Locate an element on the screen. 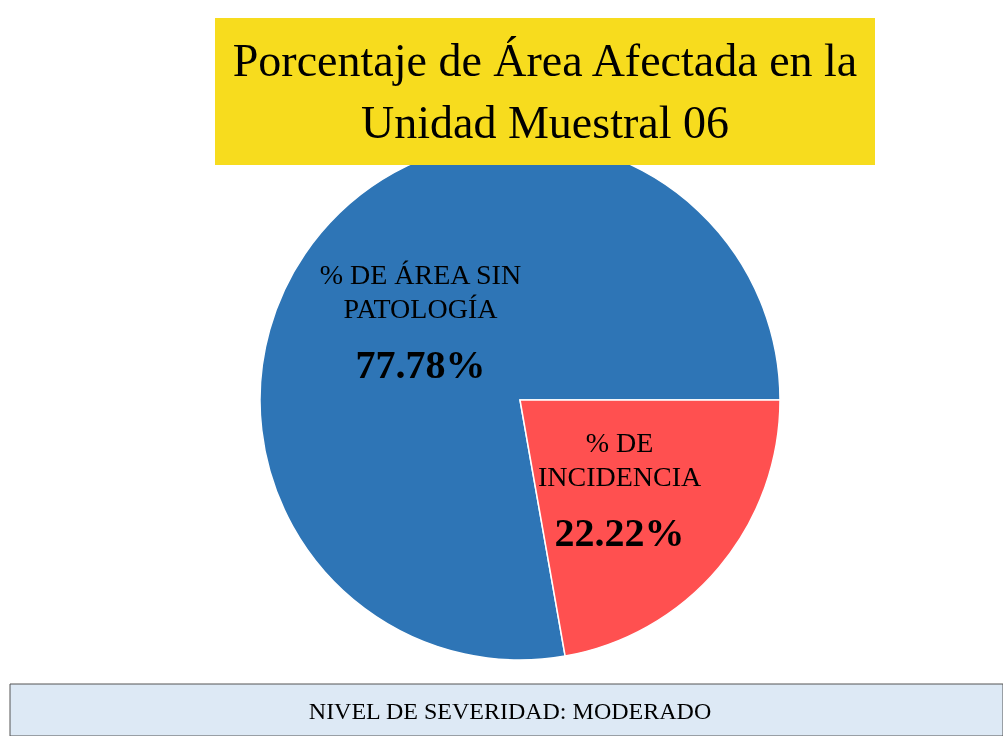 The height and width of the screenshot is (736, 1003). slice-label: % DE ÁREA SIN PATOLOGÍA is located at coordinates (420, 292).